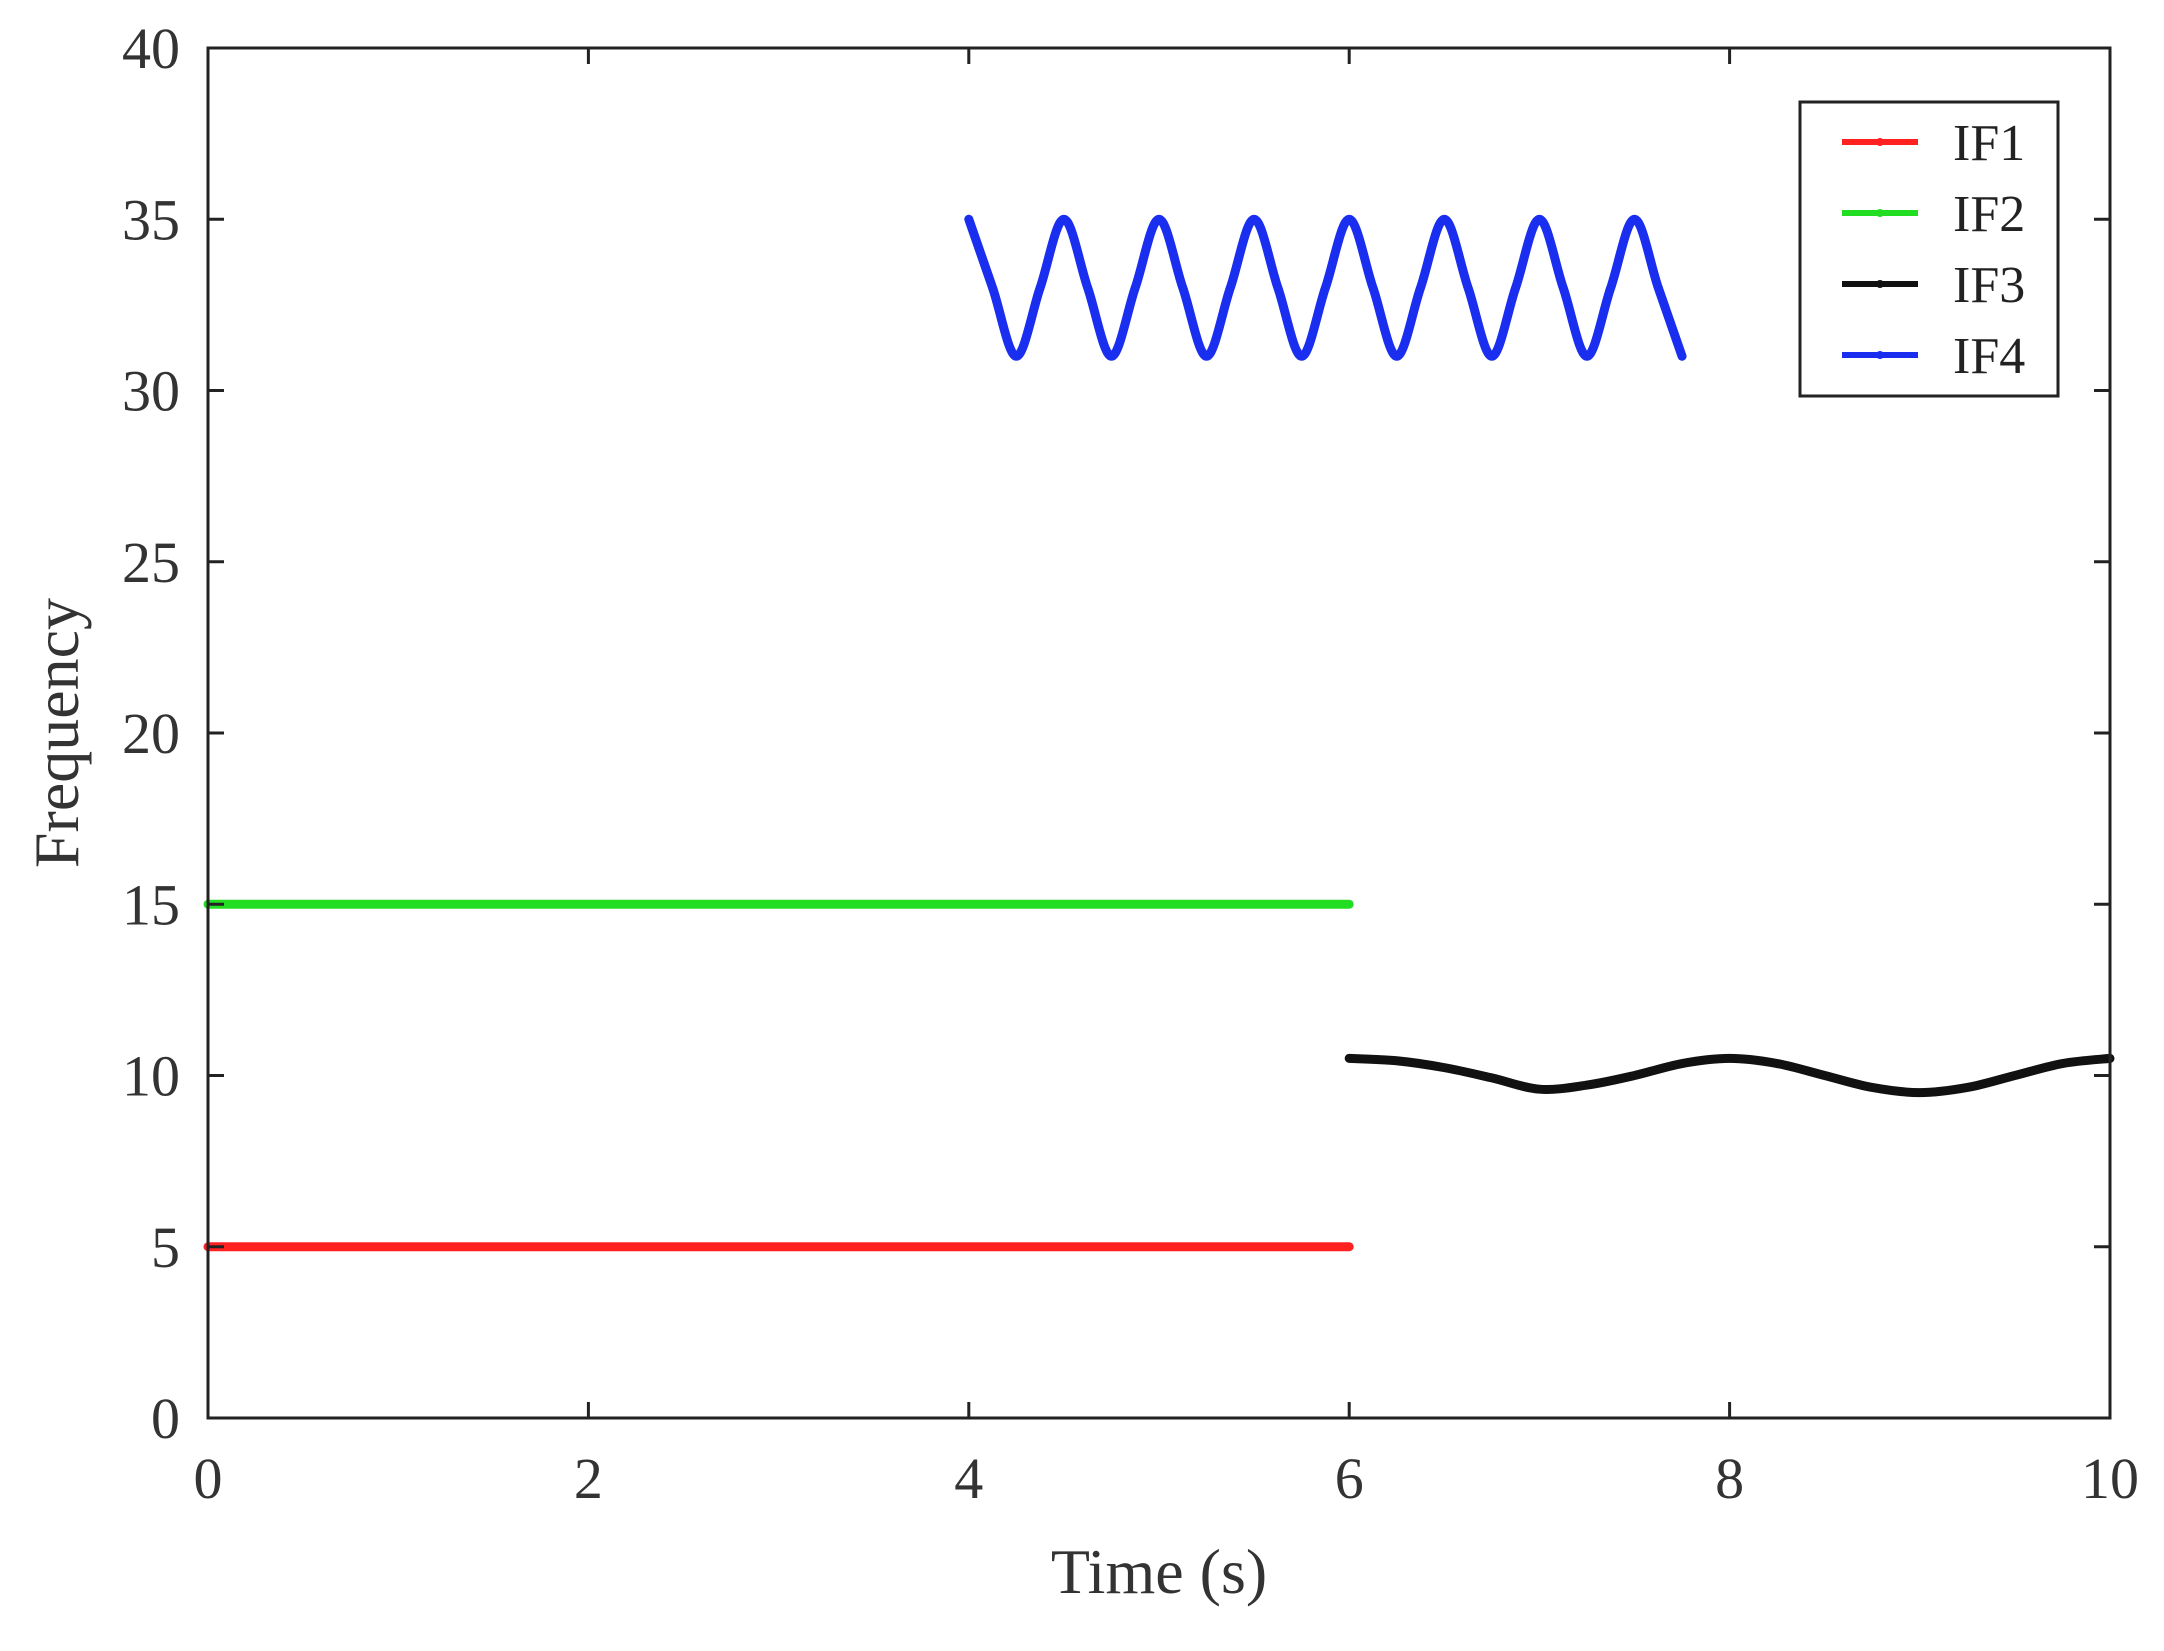 Image resolution: width=2164 pixels, height=1651 pixels. I want to click on legend-label-if4: IF4, so click(1989, 356).